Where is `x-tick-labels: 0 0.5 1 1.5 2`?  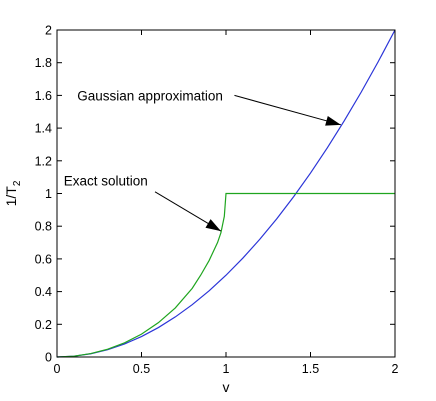
x-tick-labels: 0 0.5 1 1.5 2 is located at coordinates (226, 369).